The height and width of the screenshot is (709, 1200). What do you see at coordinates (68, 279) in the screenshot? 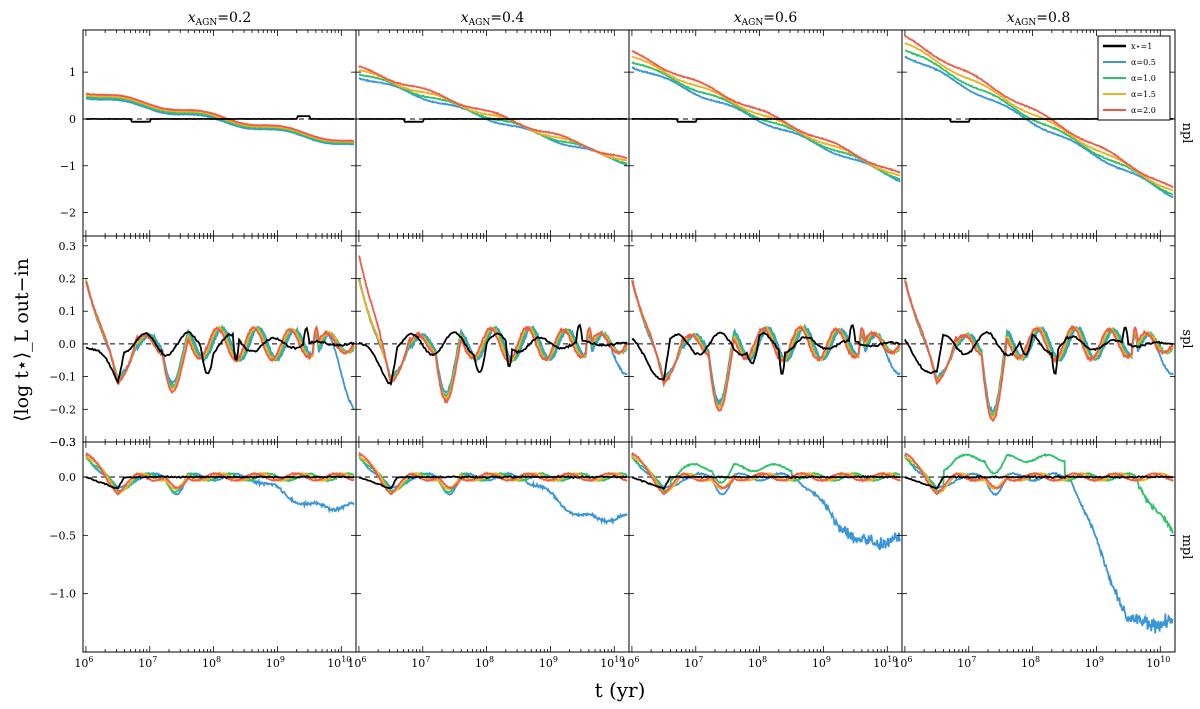
I see `y-tick-label: 0.2` at bounding box center [68, 279].